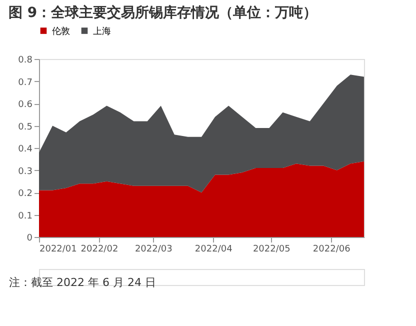  Describe the element at coordinates (61, 31) in the screenshot. I see `legend-label: 伦敦` at that location.